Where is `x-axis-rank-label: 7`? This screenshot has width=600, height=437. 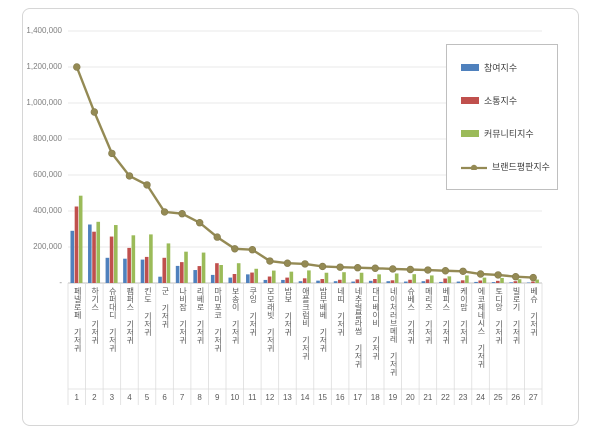
x-axis-rank-label: 7 is located at coordinates (182, 397).